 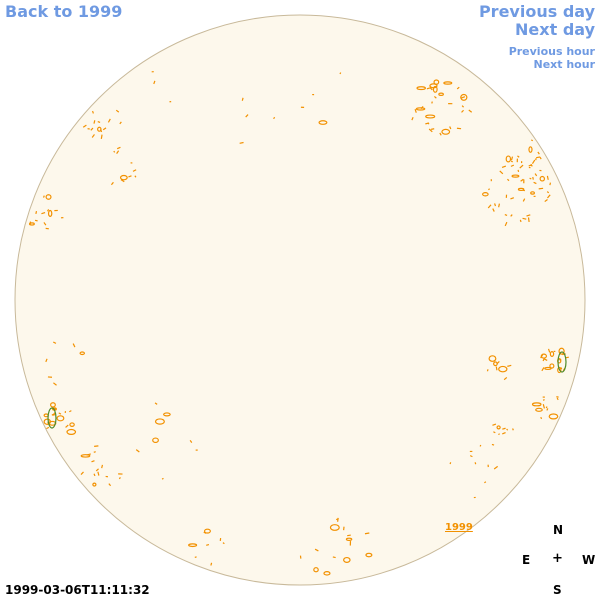 I want to click on next-hour-link: Next hour, so click(x=564, y=64).